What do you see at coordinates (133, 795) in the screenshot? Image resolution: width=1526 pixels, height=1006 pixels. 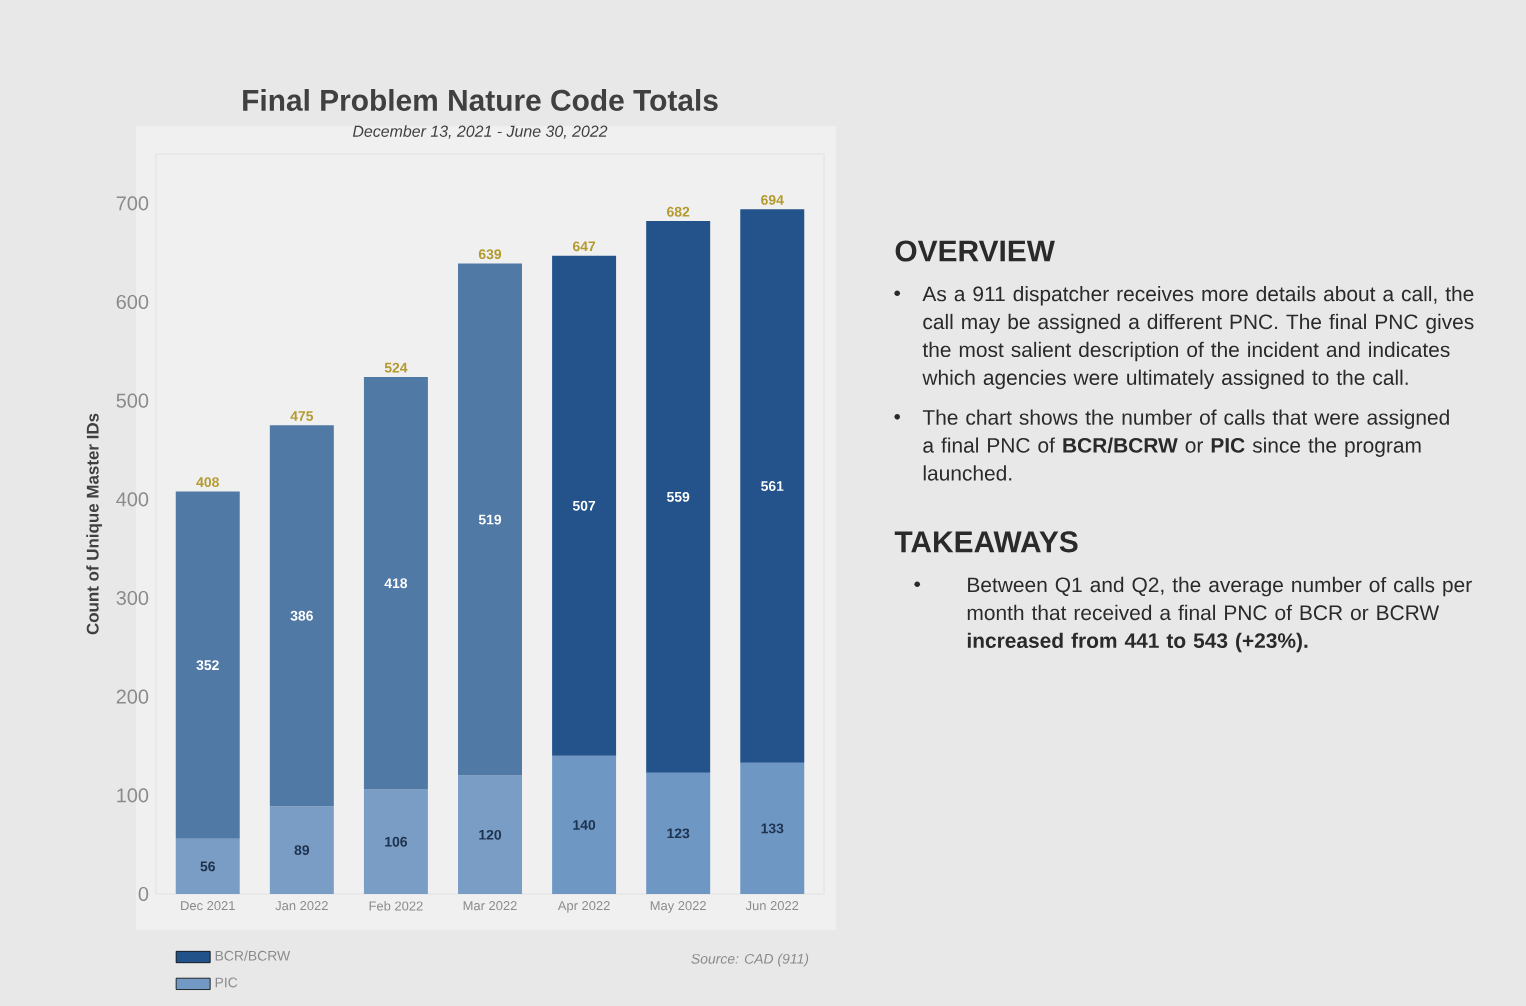 I see `y-tick-label: 100` at bounding box center [133, 795].